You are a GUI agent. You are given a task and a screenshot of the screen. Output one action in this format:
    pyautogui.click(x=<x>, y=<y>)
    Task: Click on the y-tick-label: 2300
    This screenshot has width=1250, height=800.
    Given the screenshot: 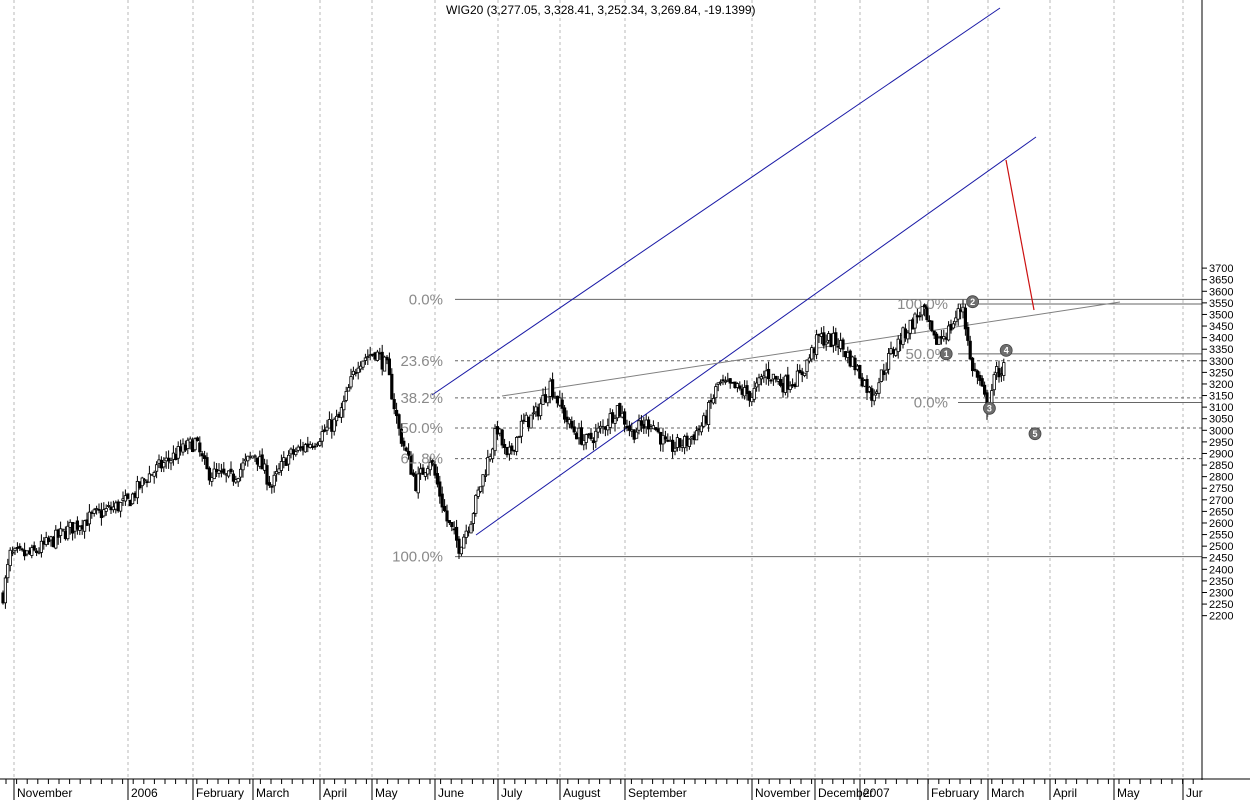 What is the action you would take?
    pyautogui.click(x=1221, y=593)
    